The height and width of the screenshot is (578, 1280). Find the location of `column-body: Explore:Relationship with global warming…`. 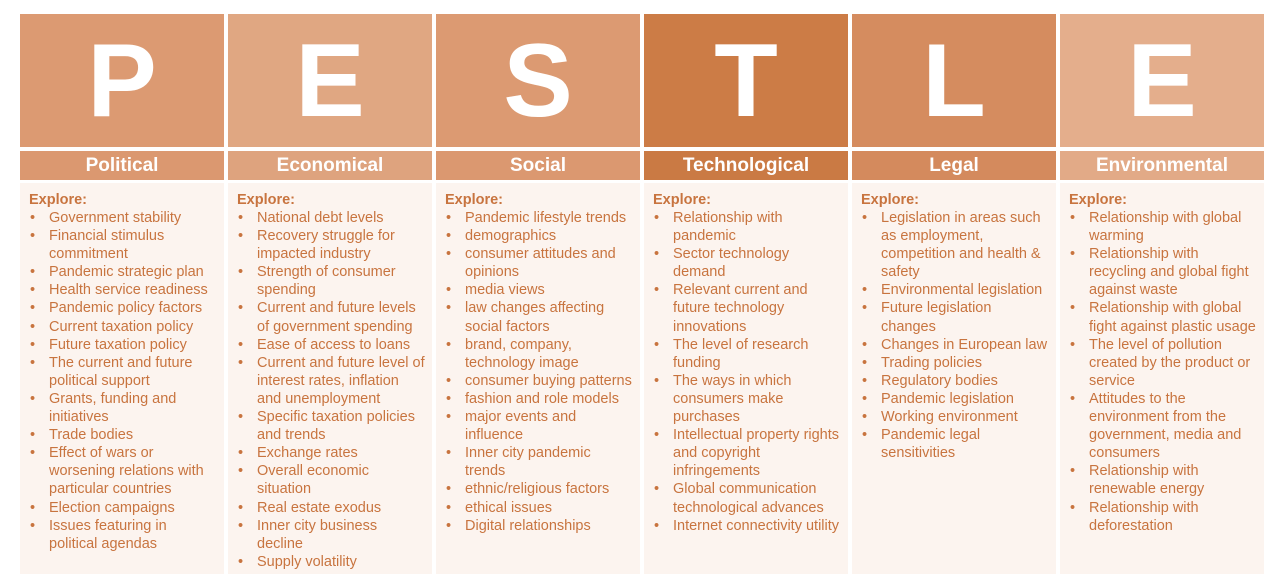

column-body: Explore:Relationship with global warming… is located at coordinates (1162, 378).